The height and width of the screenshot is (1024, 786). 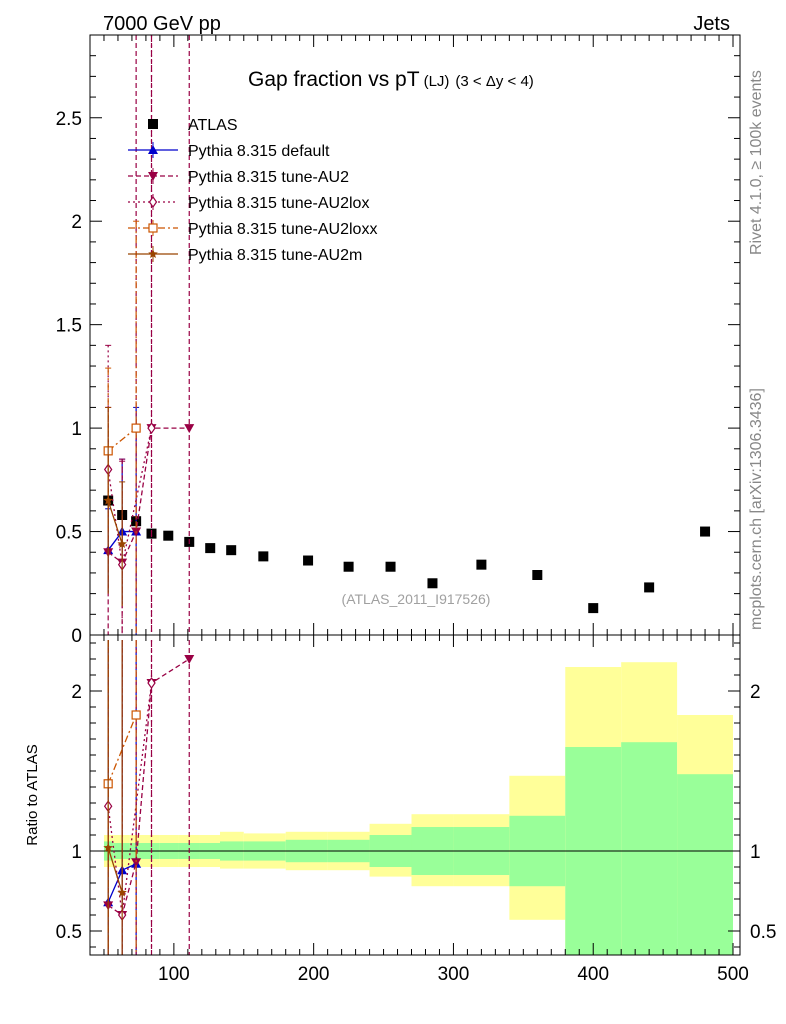 What do you see at coordinates (69, 533) in the screenshot?
I see `main-y-tick-label: 0.5` at bounding box center [69, 533].